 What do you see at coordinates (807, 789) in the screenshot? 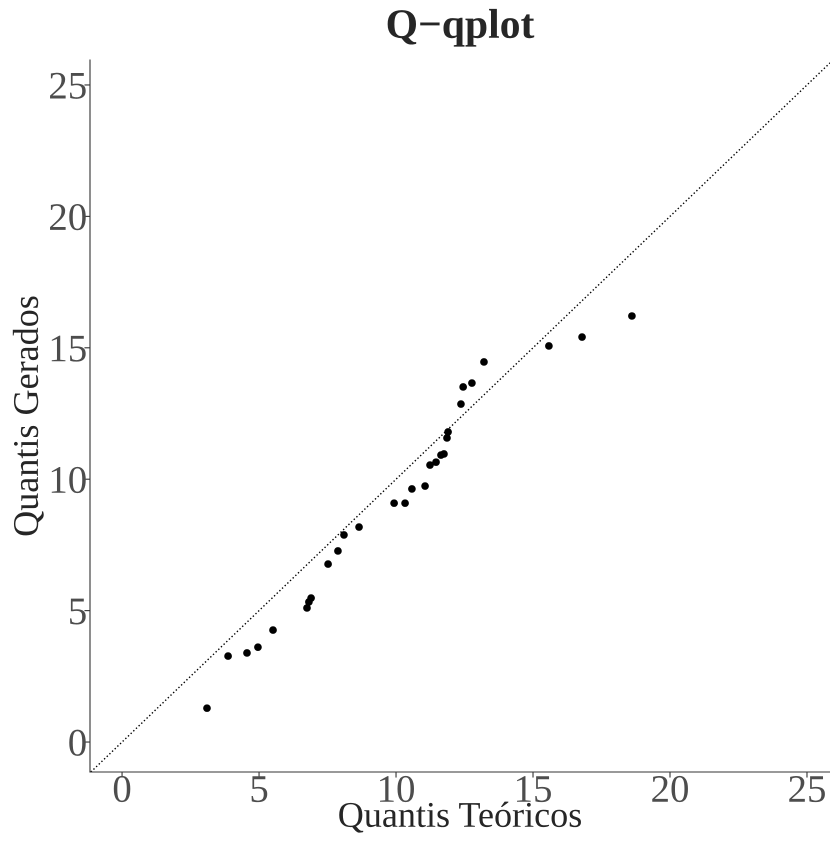
I see `x-tick-label: 25` at bounding box center [807, 789].